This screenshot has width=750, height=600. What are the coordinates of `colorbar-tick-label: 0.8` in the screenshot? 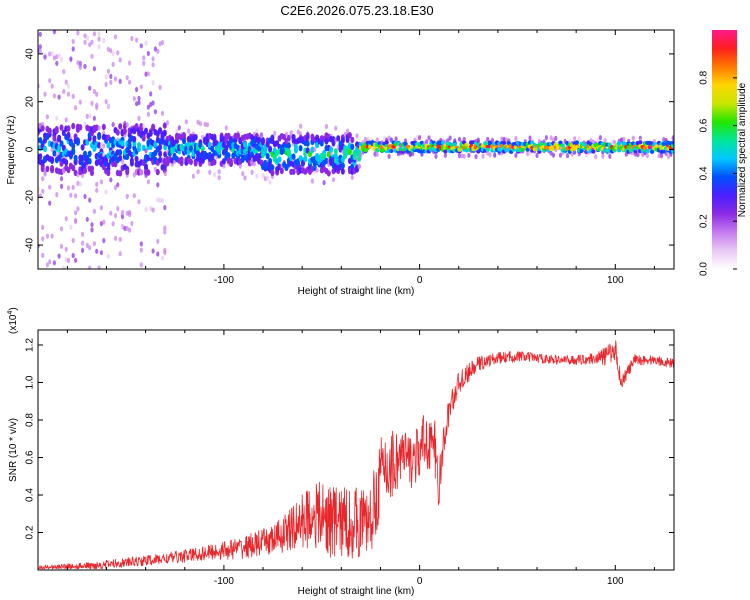 It's located at (704, 77).